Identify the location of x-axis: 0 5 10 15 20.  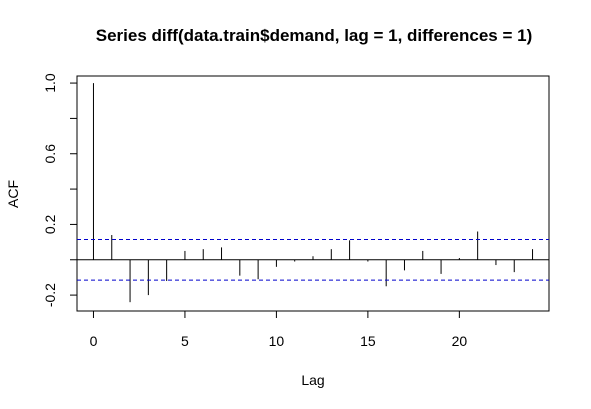
(279, 330).